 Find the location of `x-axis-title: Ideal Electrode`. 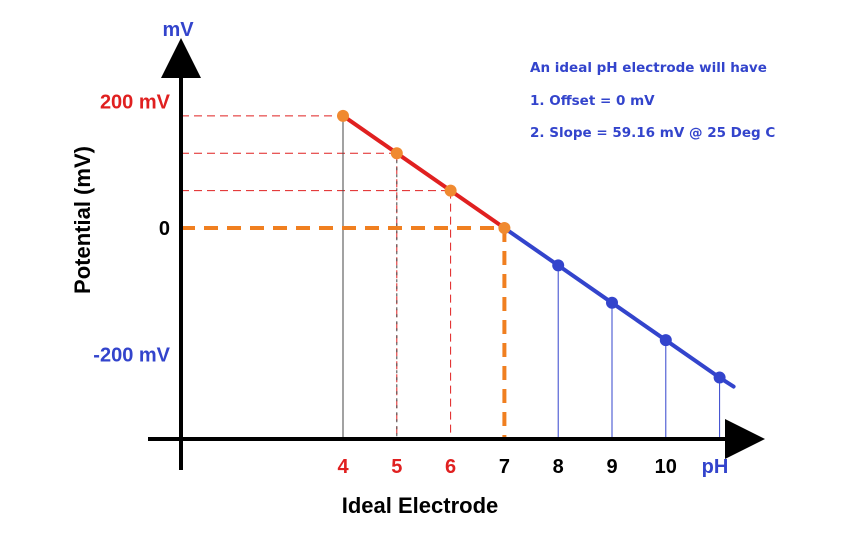

x-axis-title: Ideal Electrode is located at coordinates (420, 505).